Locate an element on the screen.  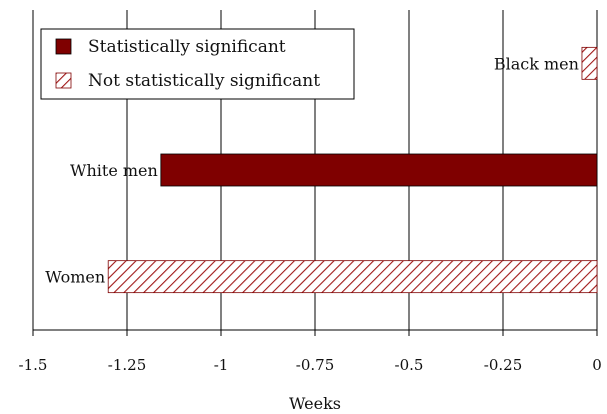
x-tick-label-5: -0.25 is located at coordinates (503, 365).